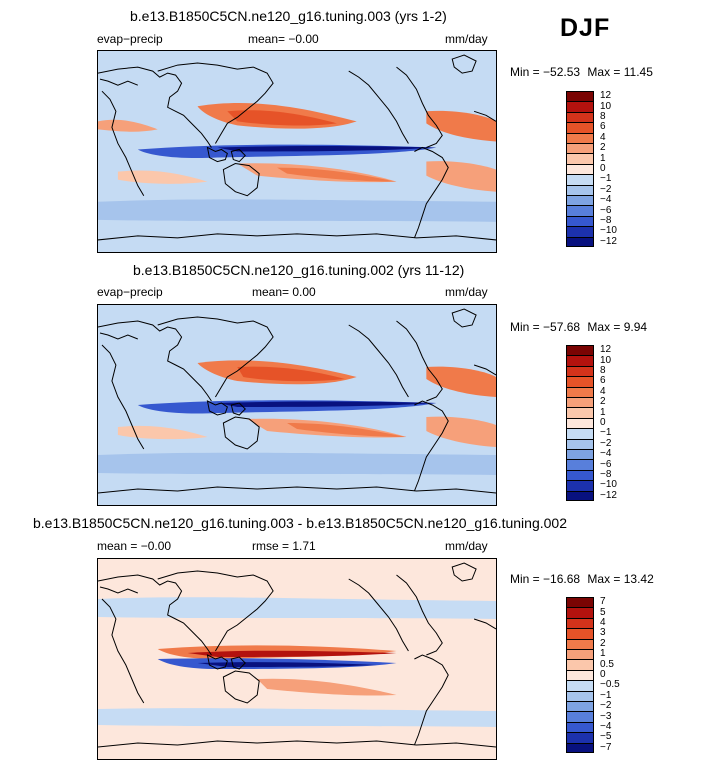  Describe the element at coordinates (617, 327) in the screenshot. I see `panel-2-max-label: Max = 9.94` at that location.